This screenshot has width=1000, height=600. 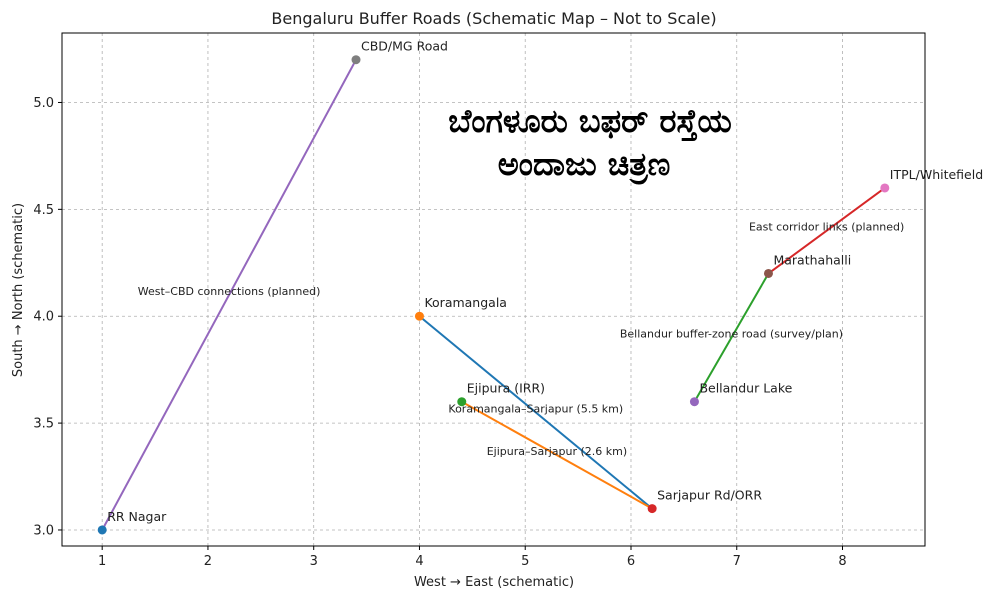 What do you see at coordinates (709, 495) in the screenshot?
I see `point-label: Sarjapur Rd/ORR` at bounding box center [709, 495].